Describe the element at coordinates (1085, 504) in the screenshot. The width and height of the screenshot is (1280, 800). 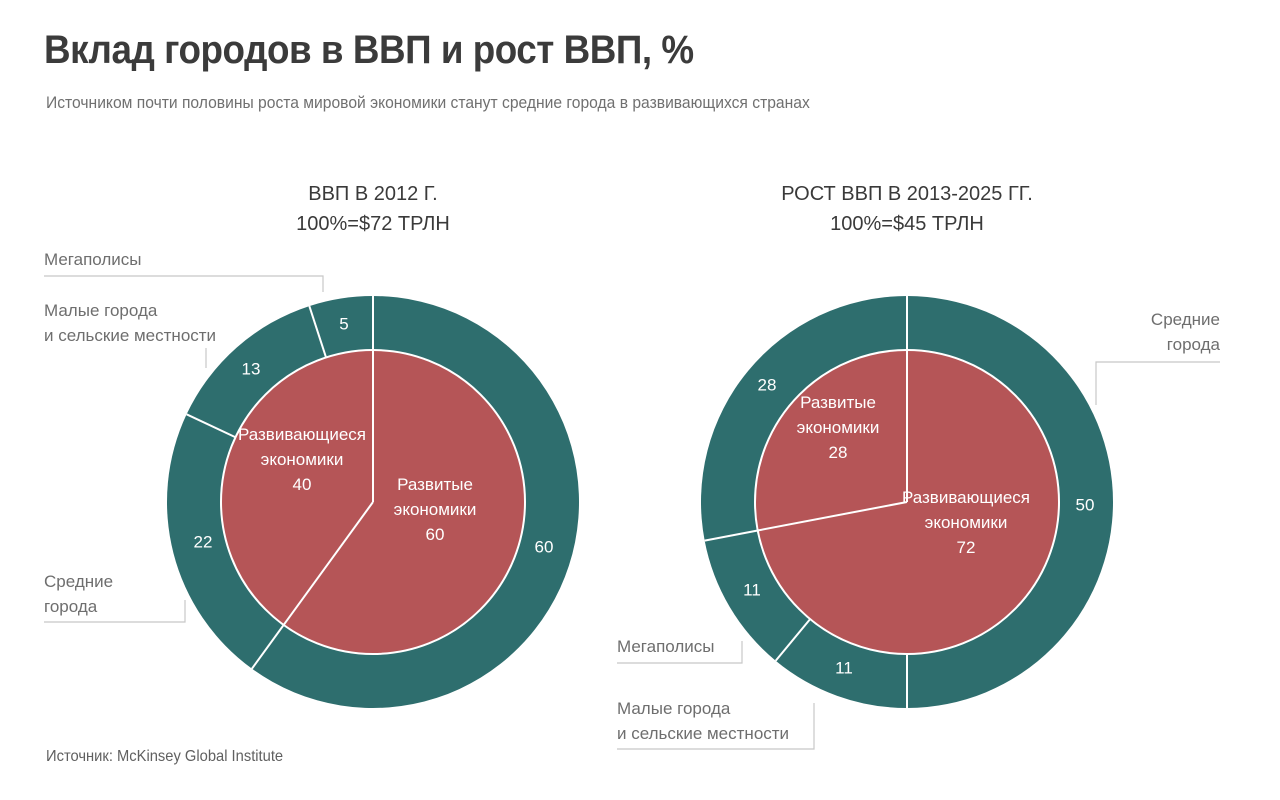
I see `ring-value-label: 50` at that location.